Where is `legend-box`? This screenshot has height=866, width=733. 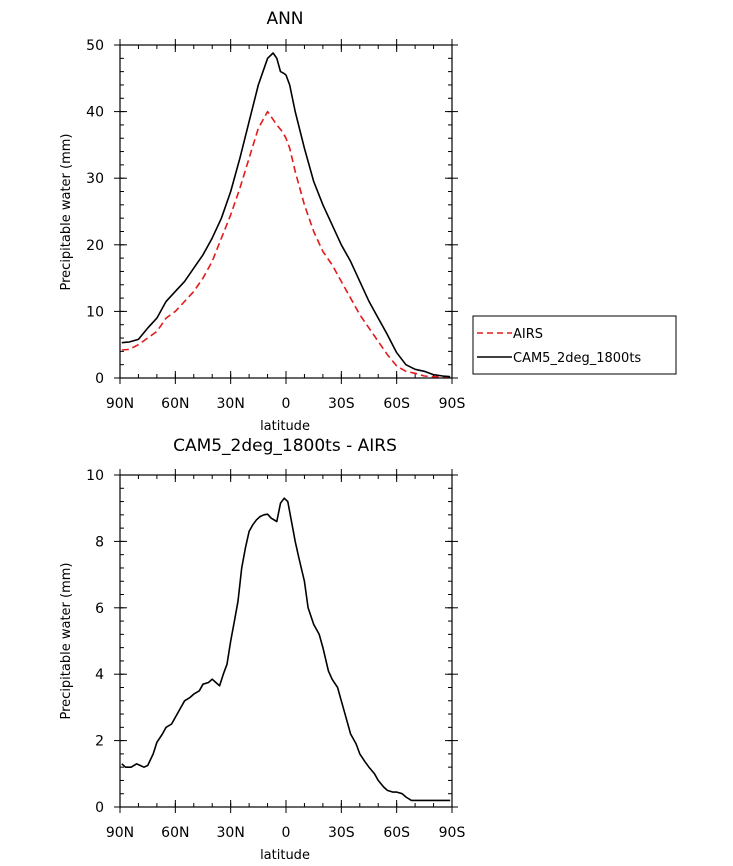 legend-box is located at coordinates (574, 345).